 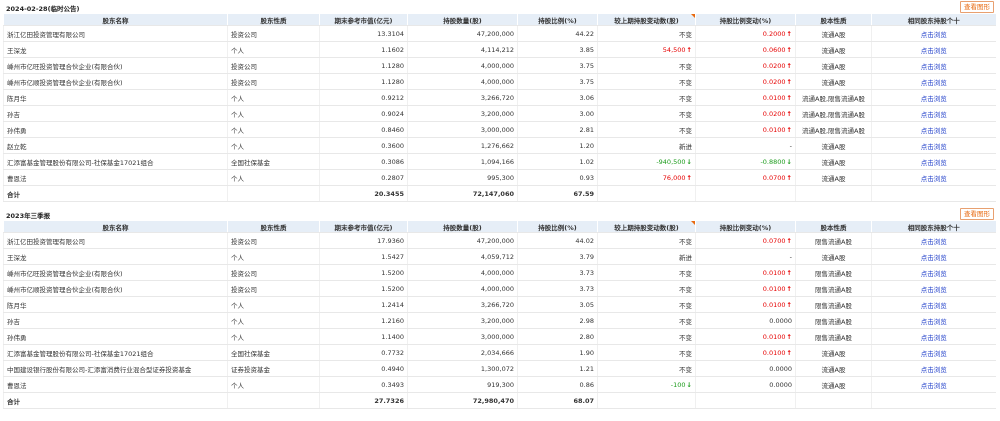 What do you see at coordinates (363, 384) in the screenshot?
I see `market-value: 0.3493` at bounding box center [363, 384].